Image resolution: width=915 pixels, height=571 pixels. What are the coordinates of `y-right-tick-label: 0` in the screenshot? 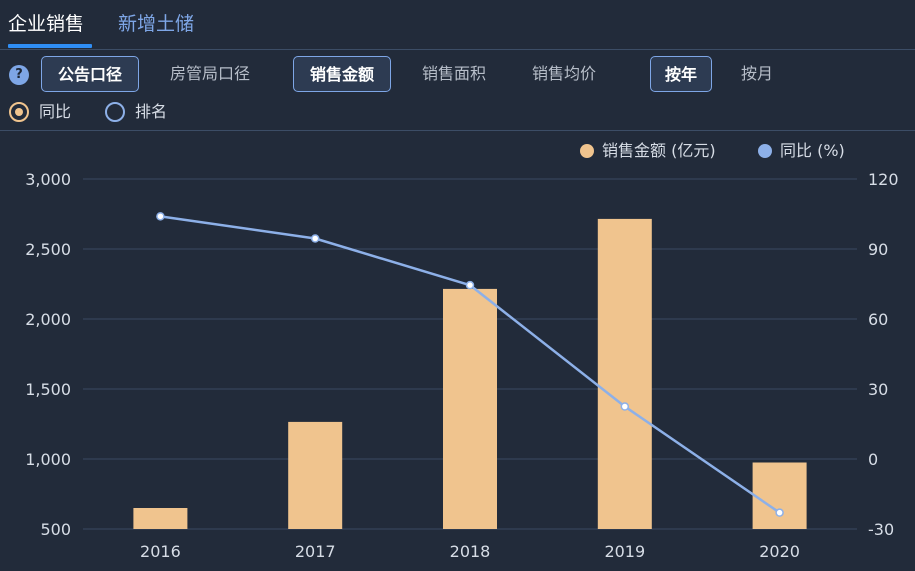 It's located at (873, 459).